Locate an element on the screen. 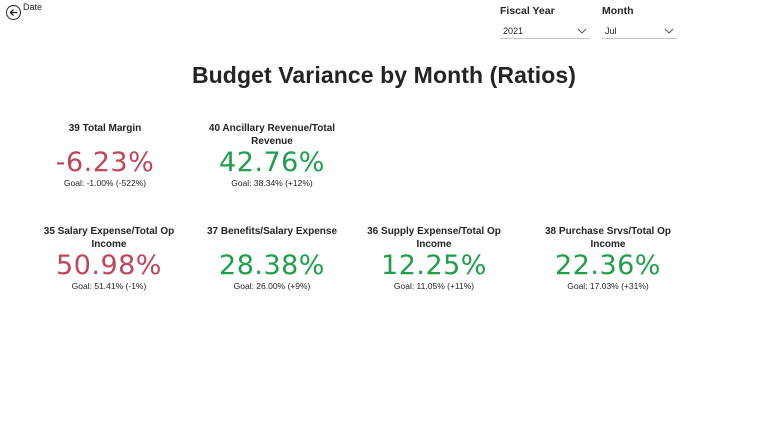 The image size is (768, 432). fiscal-year-dropdown: 2021 is located at coordinates (545, 31).